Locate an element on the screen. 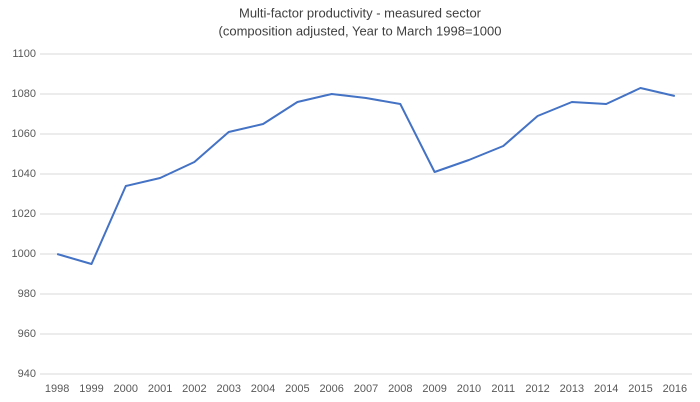 The height and width of the screenshot is (402, 700). y-tick-label: 1000 is located at coordinates (24, 254).